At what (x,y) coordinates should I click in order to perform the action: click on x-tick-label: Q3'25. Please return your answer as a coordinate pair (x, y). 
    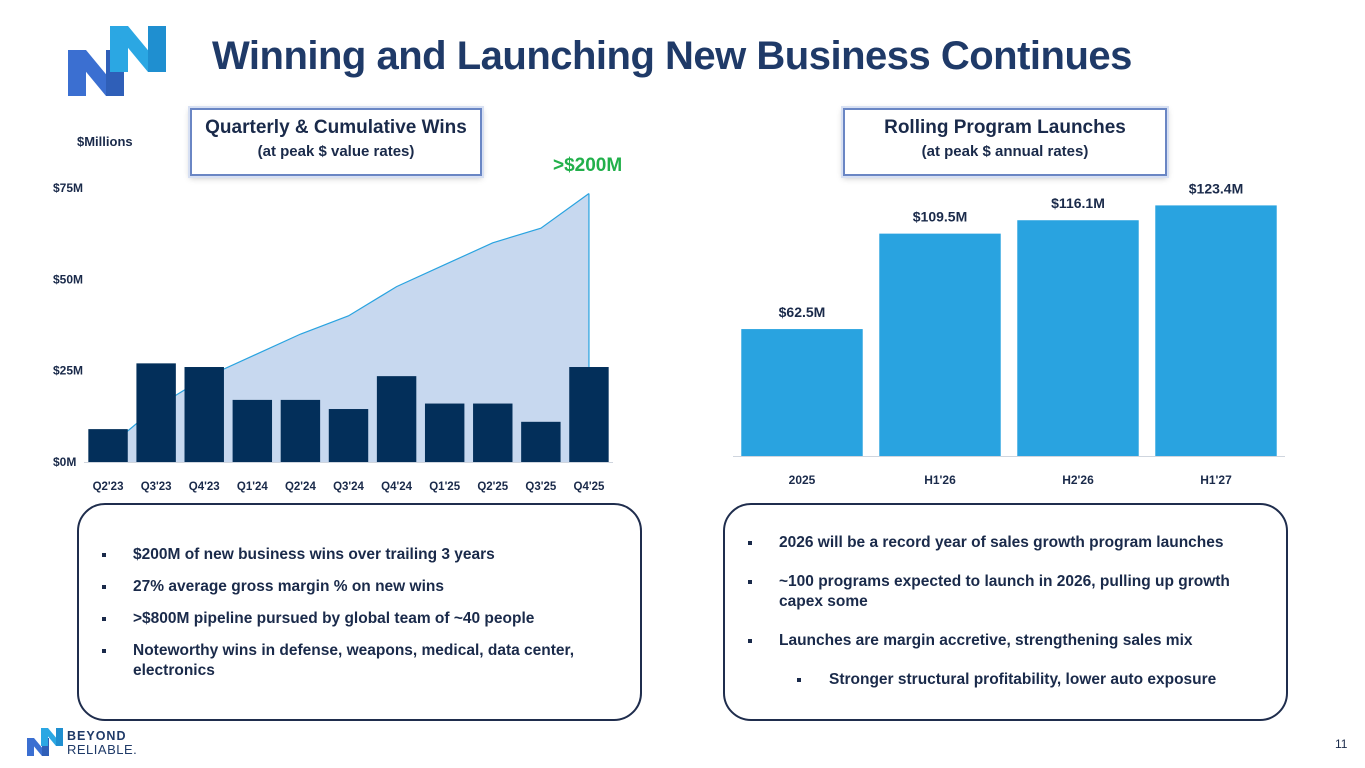
    Looking at the image, I should click on (540, 487).